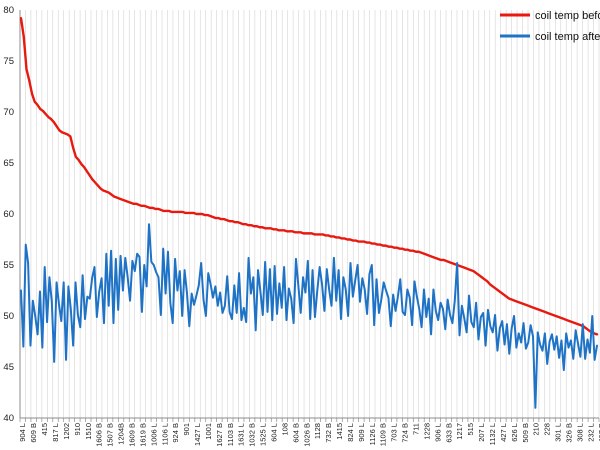 This screenshot has height=450, width=600. What do you see at coordinates (295, 433) in the screenshot?
I see `x-tick-label: 604 B` at bounding box center [295, 433].